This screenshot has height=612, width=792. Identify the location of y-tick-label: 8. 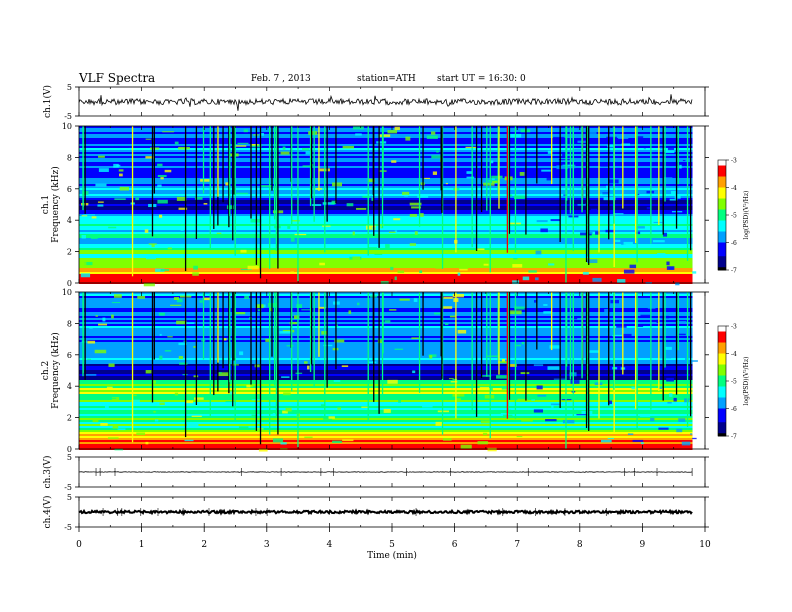
(69, 157).